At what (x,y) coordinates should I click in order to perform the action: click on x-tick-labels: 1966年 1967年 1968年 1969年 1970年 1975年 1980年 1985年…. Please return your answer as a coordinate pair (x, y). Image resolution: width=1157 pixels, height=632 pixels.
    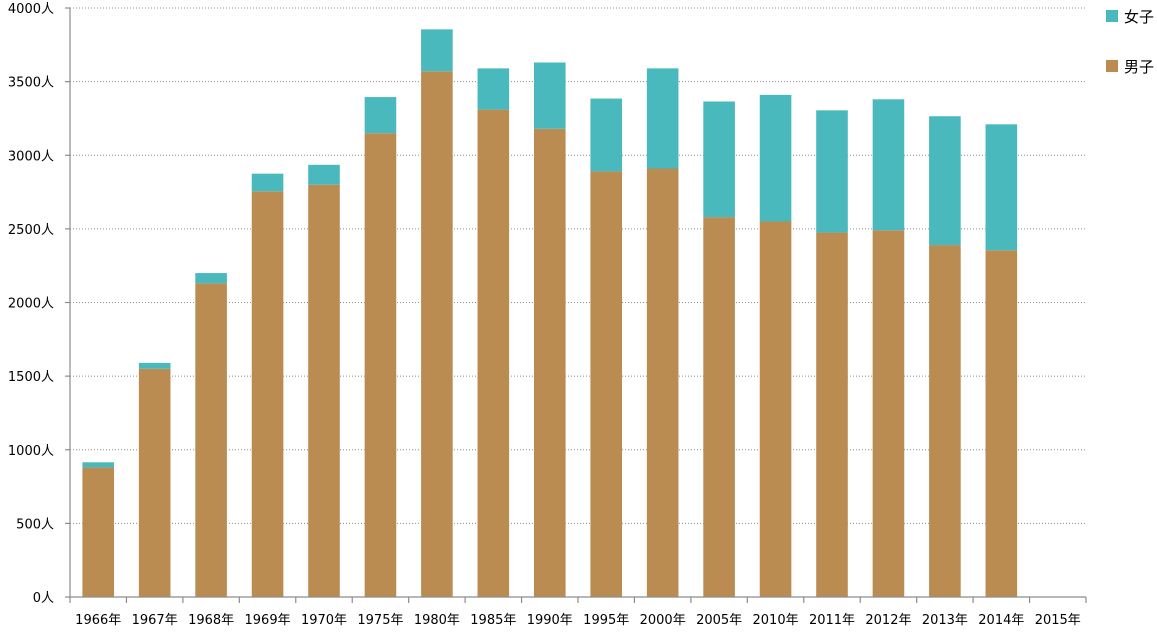
    Looking at the image, I should click on (578, 620).